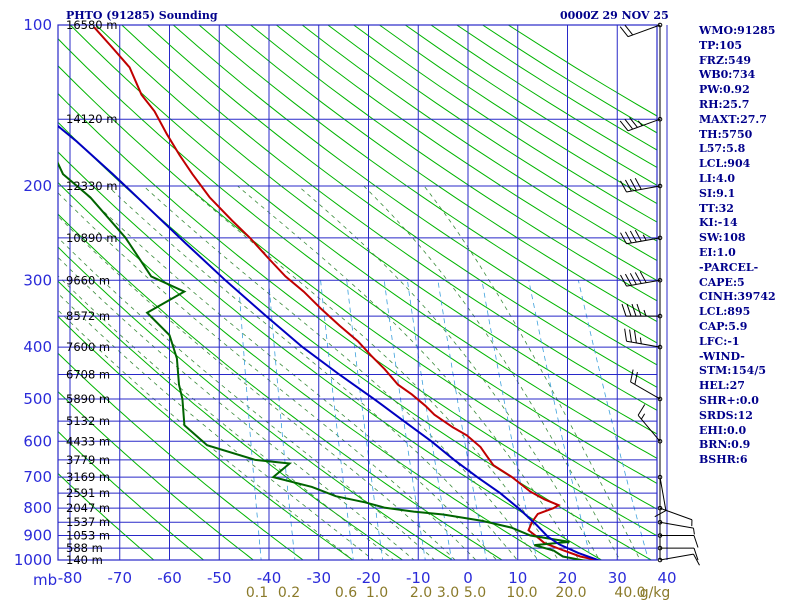  Describe the element at coordinates (91, 238) in the screenshot. I see `height-label: 10890 m` at that location.